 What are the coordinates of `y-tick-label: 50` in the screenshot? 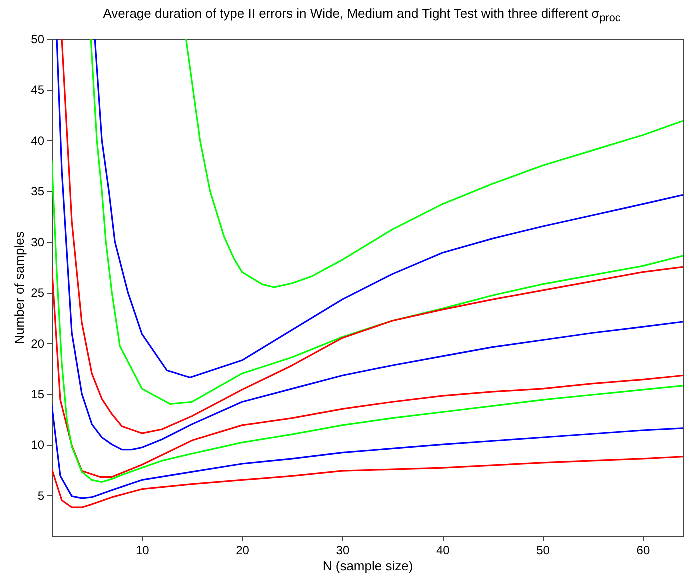 It's located at (38, 39).